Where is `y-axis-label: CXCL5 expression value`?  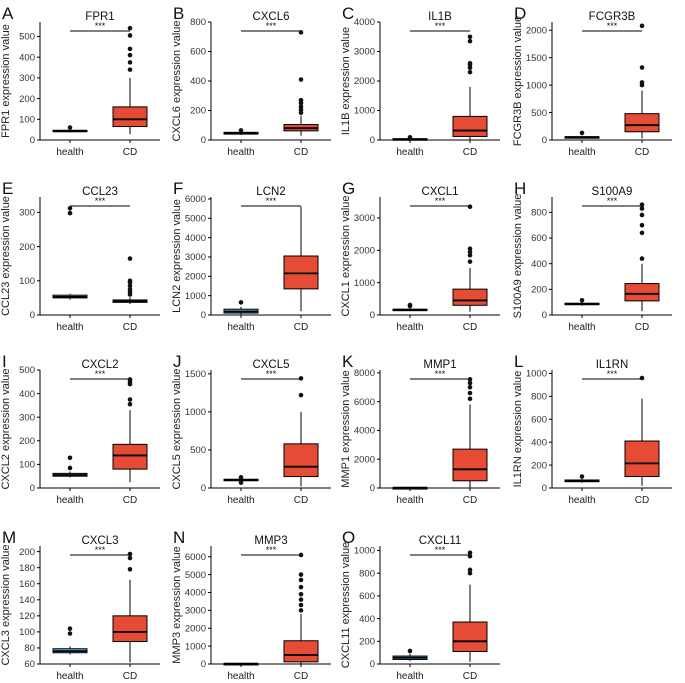
y-axis-label: CXCL5 expression value is located at coordinates (177, 428).